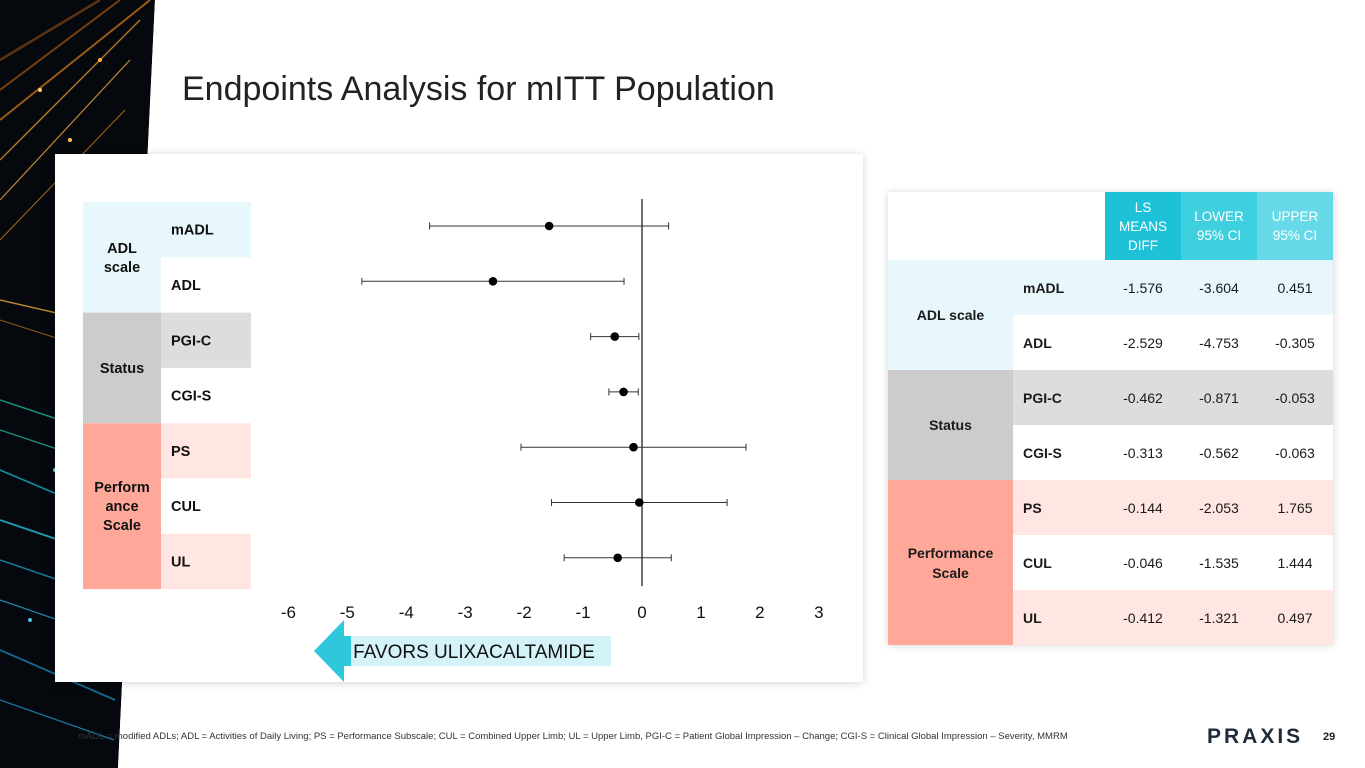 The image size is (1365, 768). Describe the element at coordinates (524, 612) in the screenshot. I see `x-tick-label: -2` at that location.